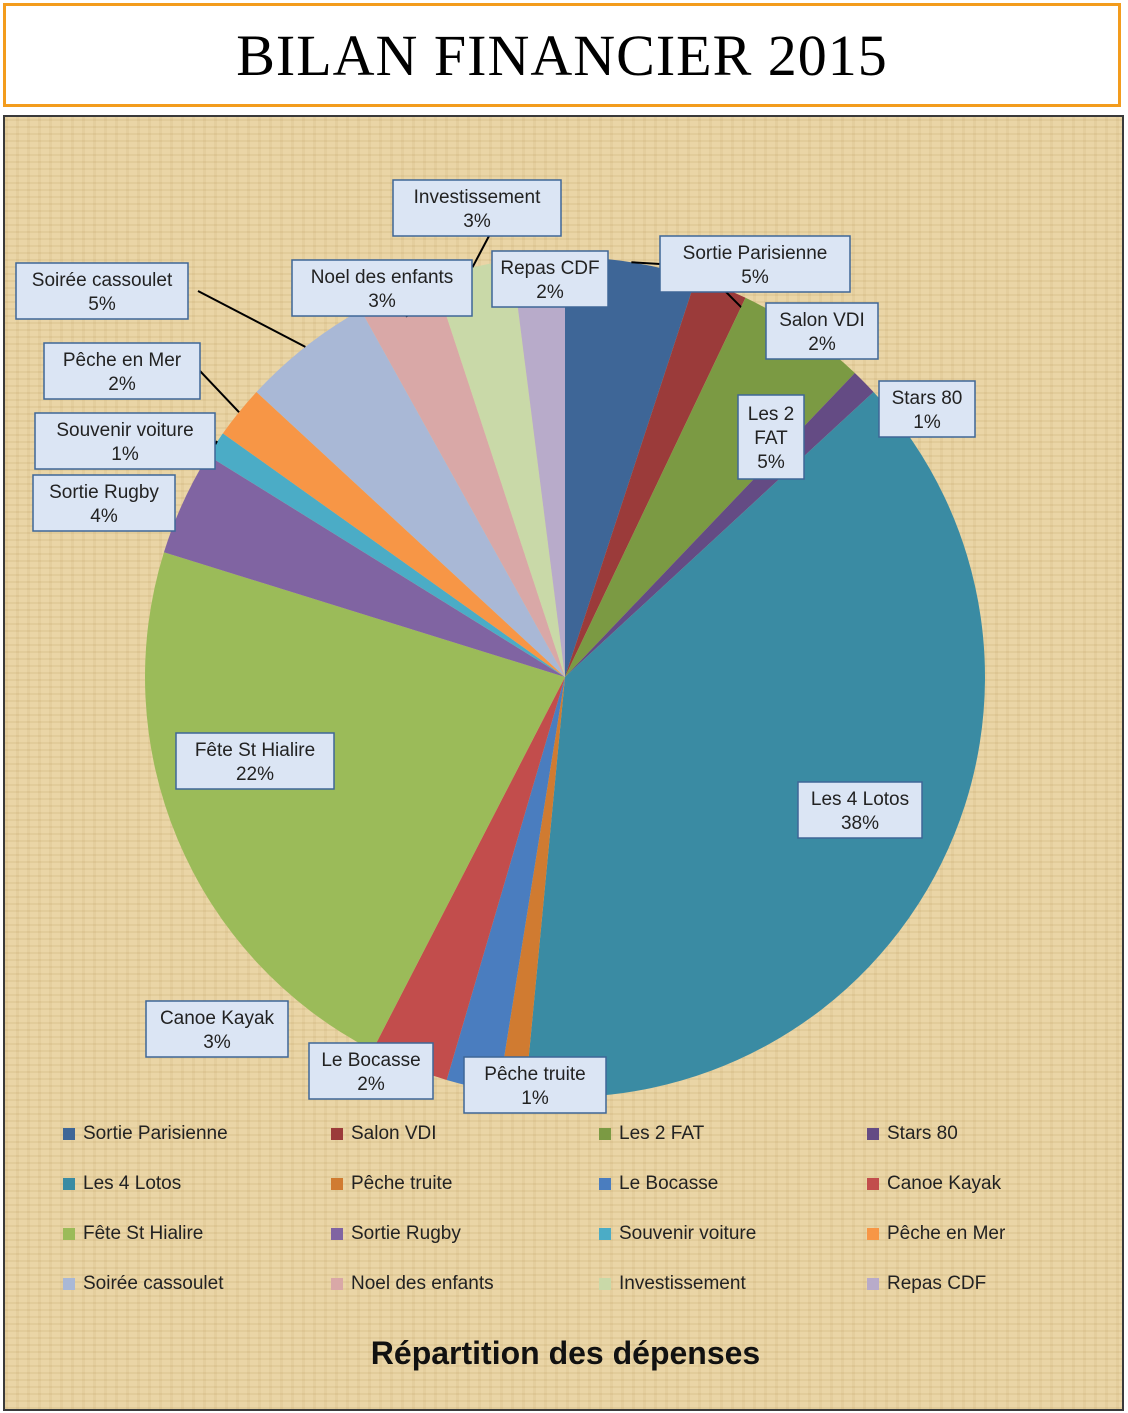  I want to click on data-label-sortie-parisienne: Sortie Parisienne 5%, so click(755, 264).